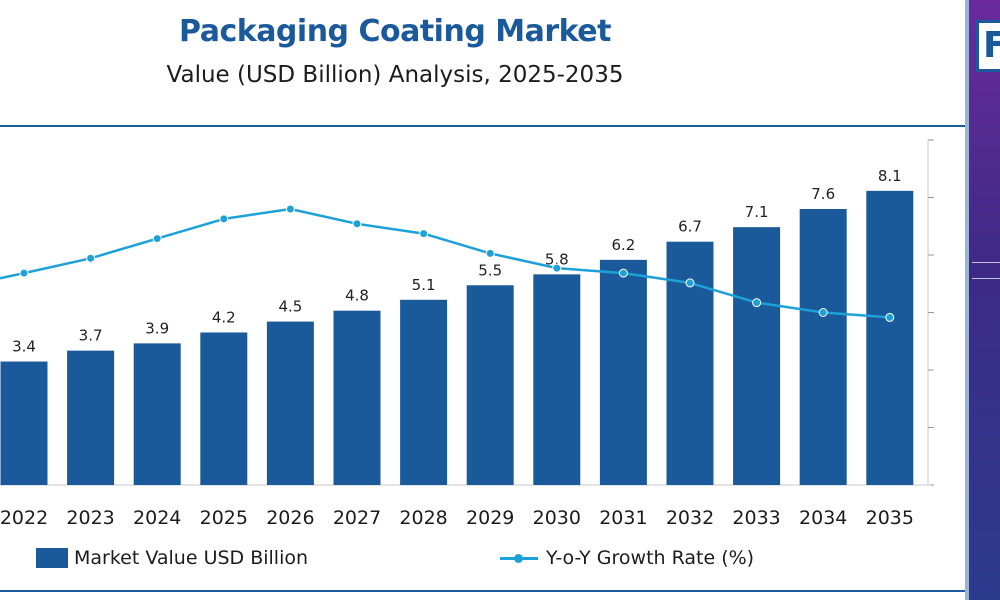 This screenshot has height=600, width=1000. I want to click on bar-data-label: 7.1, so click(757, 212).